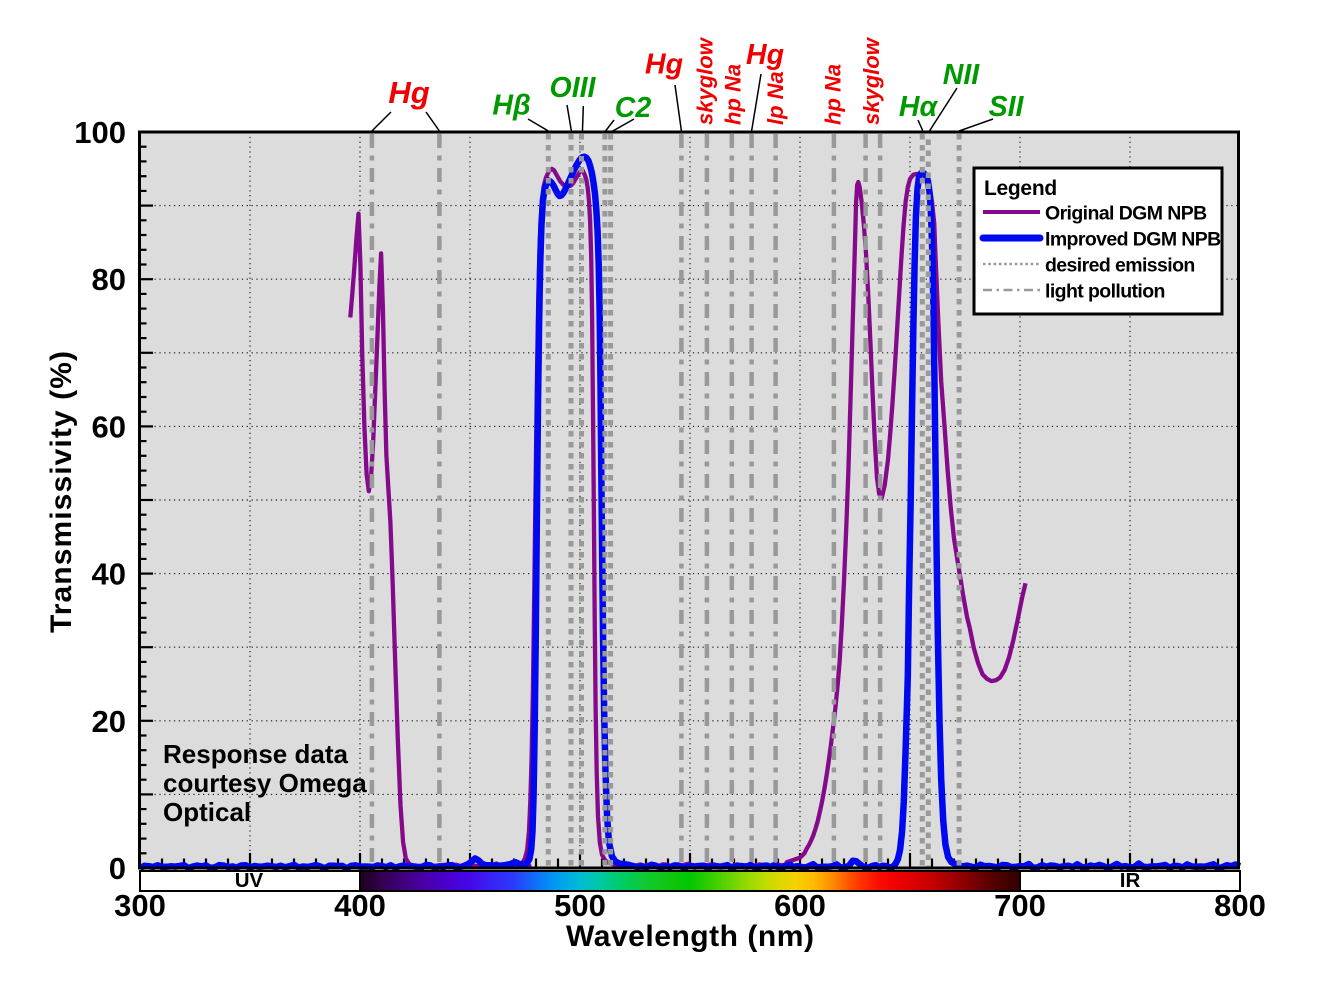 The width and height of the screenshot is (1322, 1003). I want to click on svg-text: Response data, so click(255, 754).